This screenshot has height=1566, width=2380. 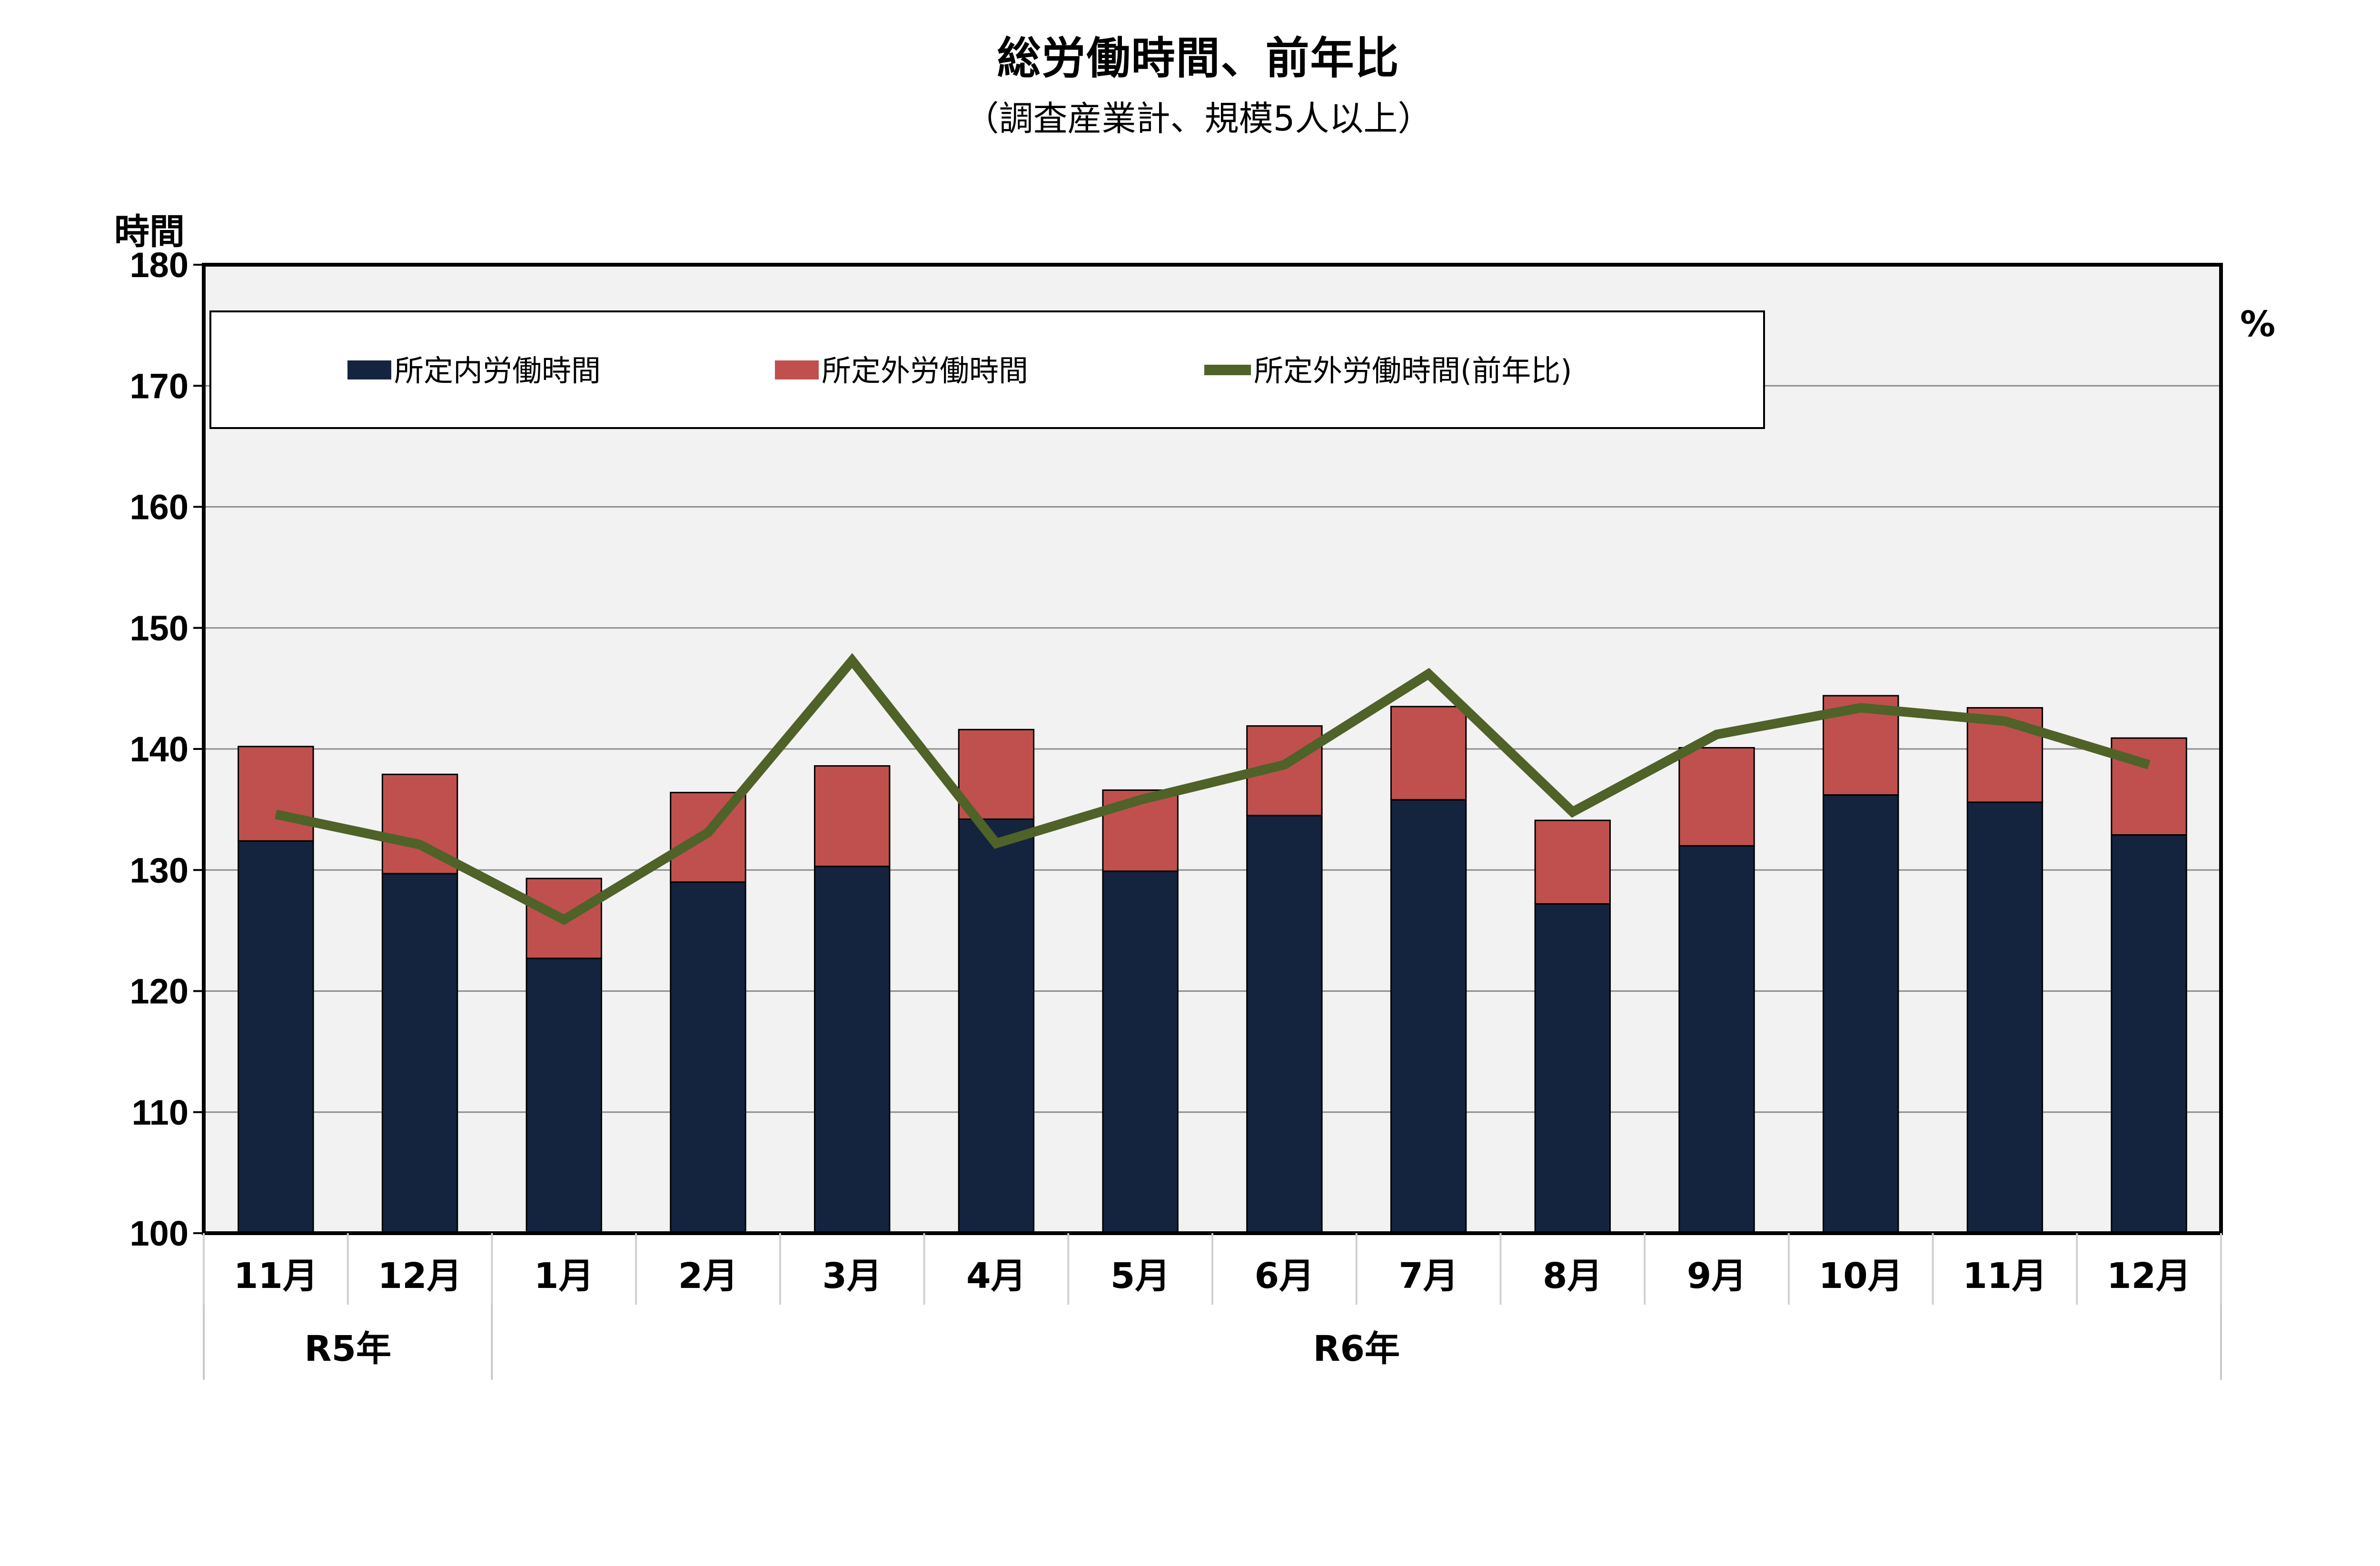 What do you see at coordinates (159, 1233) in the screenshot?
I see `y-tick-label: 100` at bounding box center [159, 1233].